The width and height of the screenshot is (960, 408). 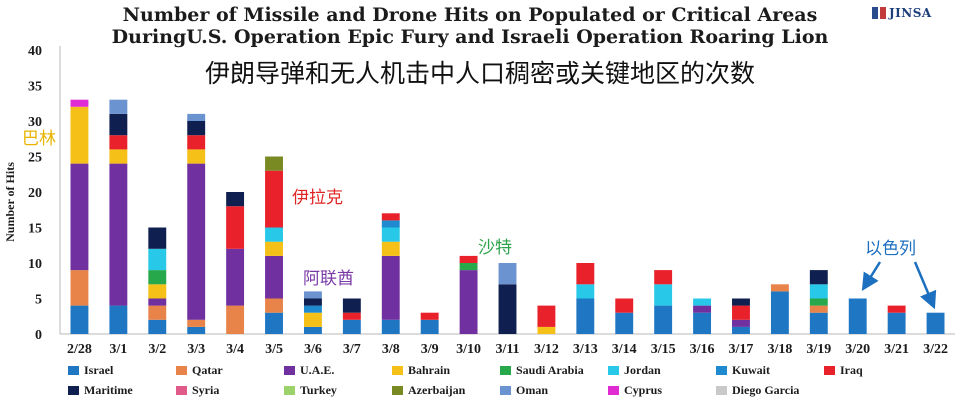 I want to click on jinsa-flag-icon, so click(x=879, y=13).